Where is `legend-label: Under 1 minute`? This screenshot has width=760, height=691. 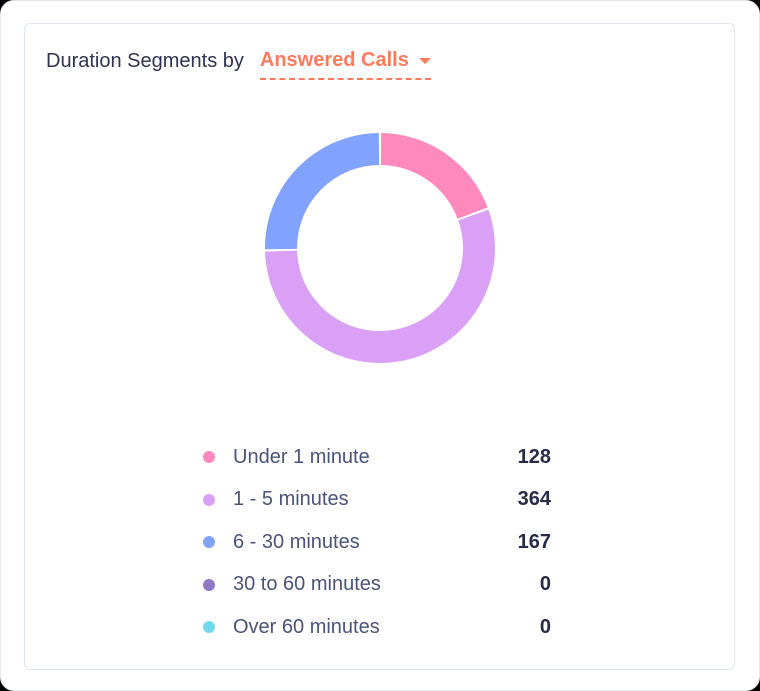
legend-label: Under 1 minute is located at coordinates (301, 456).